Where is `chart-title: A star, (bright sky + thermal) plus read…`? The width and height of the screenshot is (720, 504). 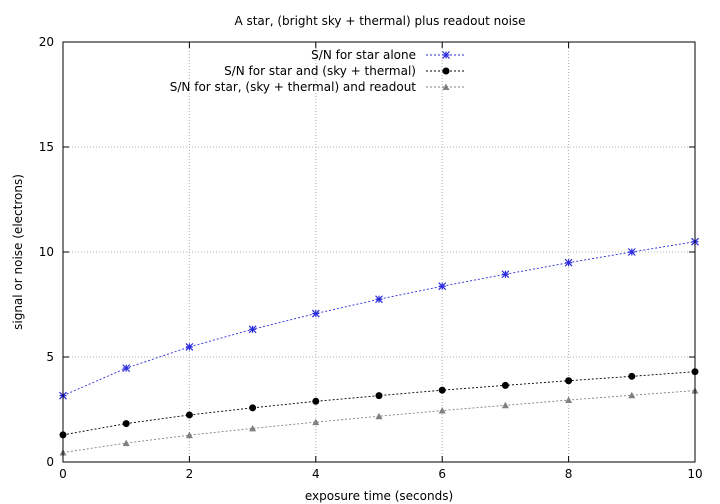 chart-title: A star, (bright sky + thermal) plus read… is located at coordinates (379, 21).